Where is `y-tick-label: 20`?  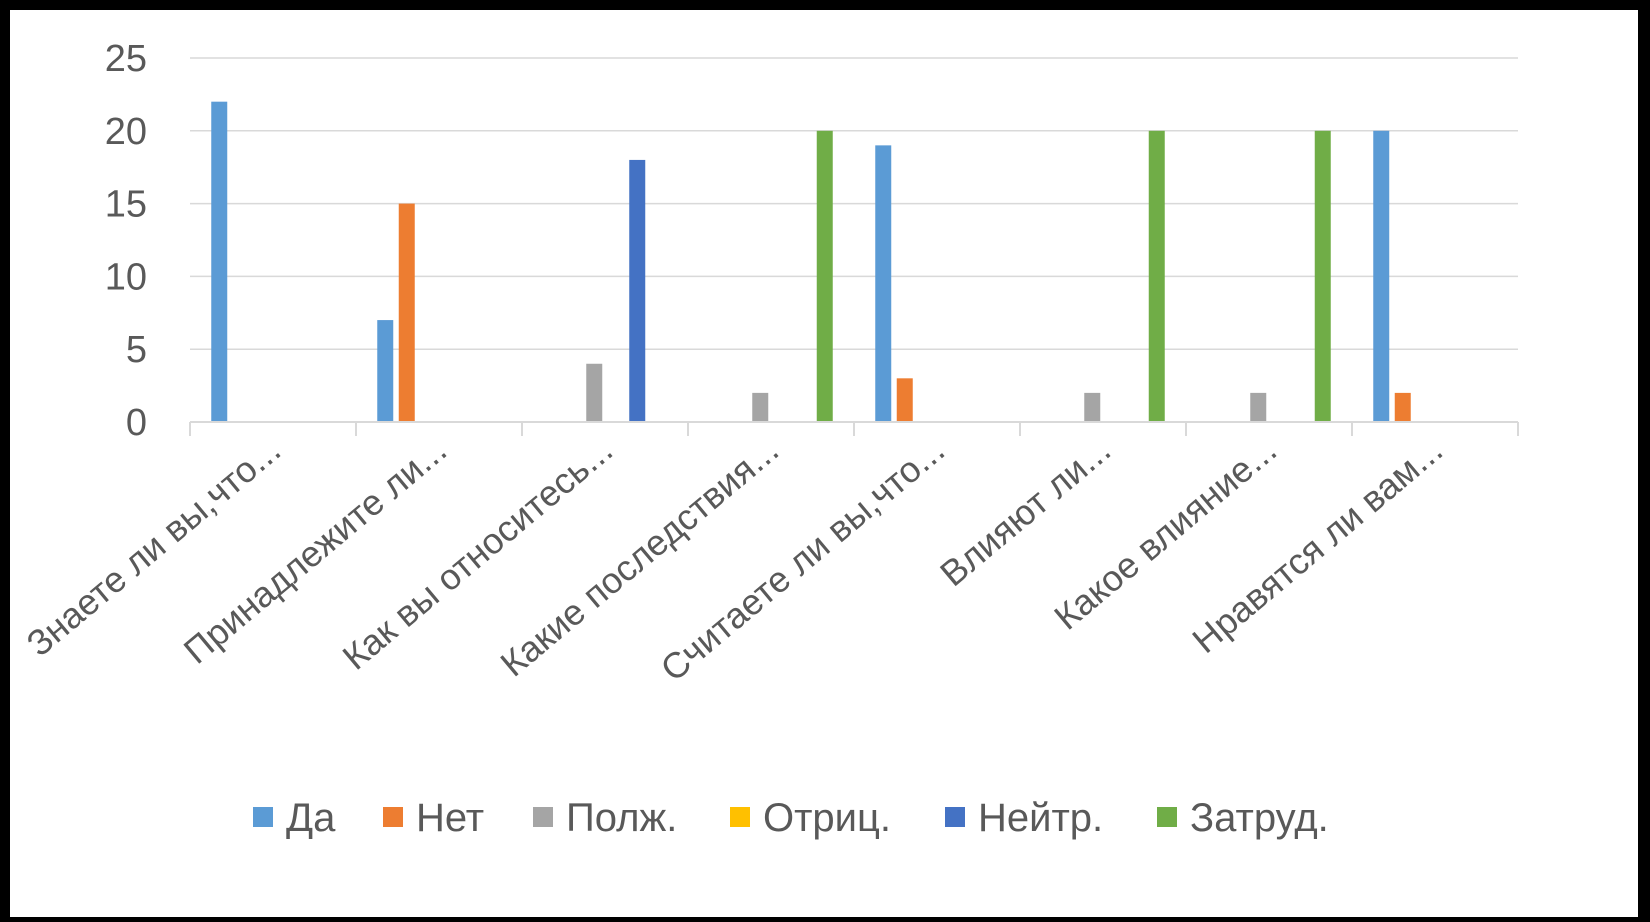 y-tick-label: 20 is located at coordinates (126, 132).